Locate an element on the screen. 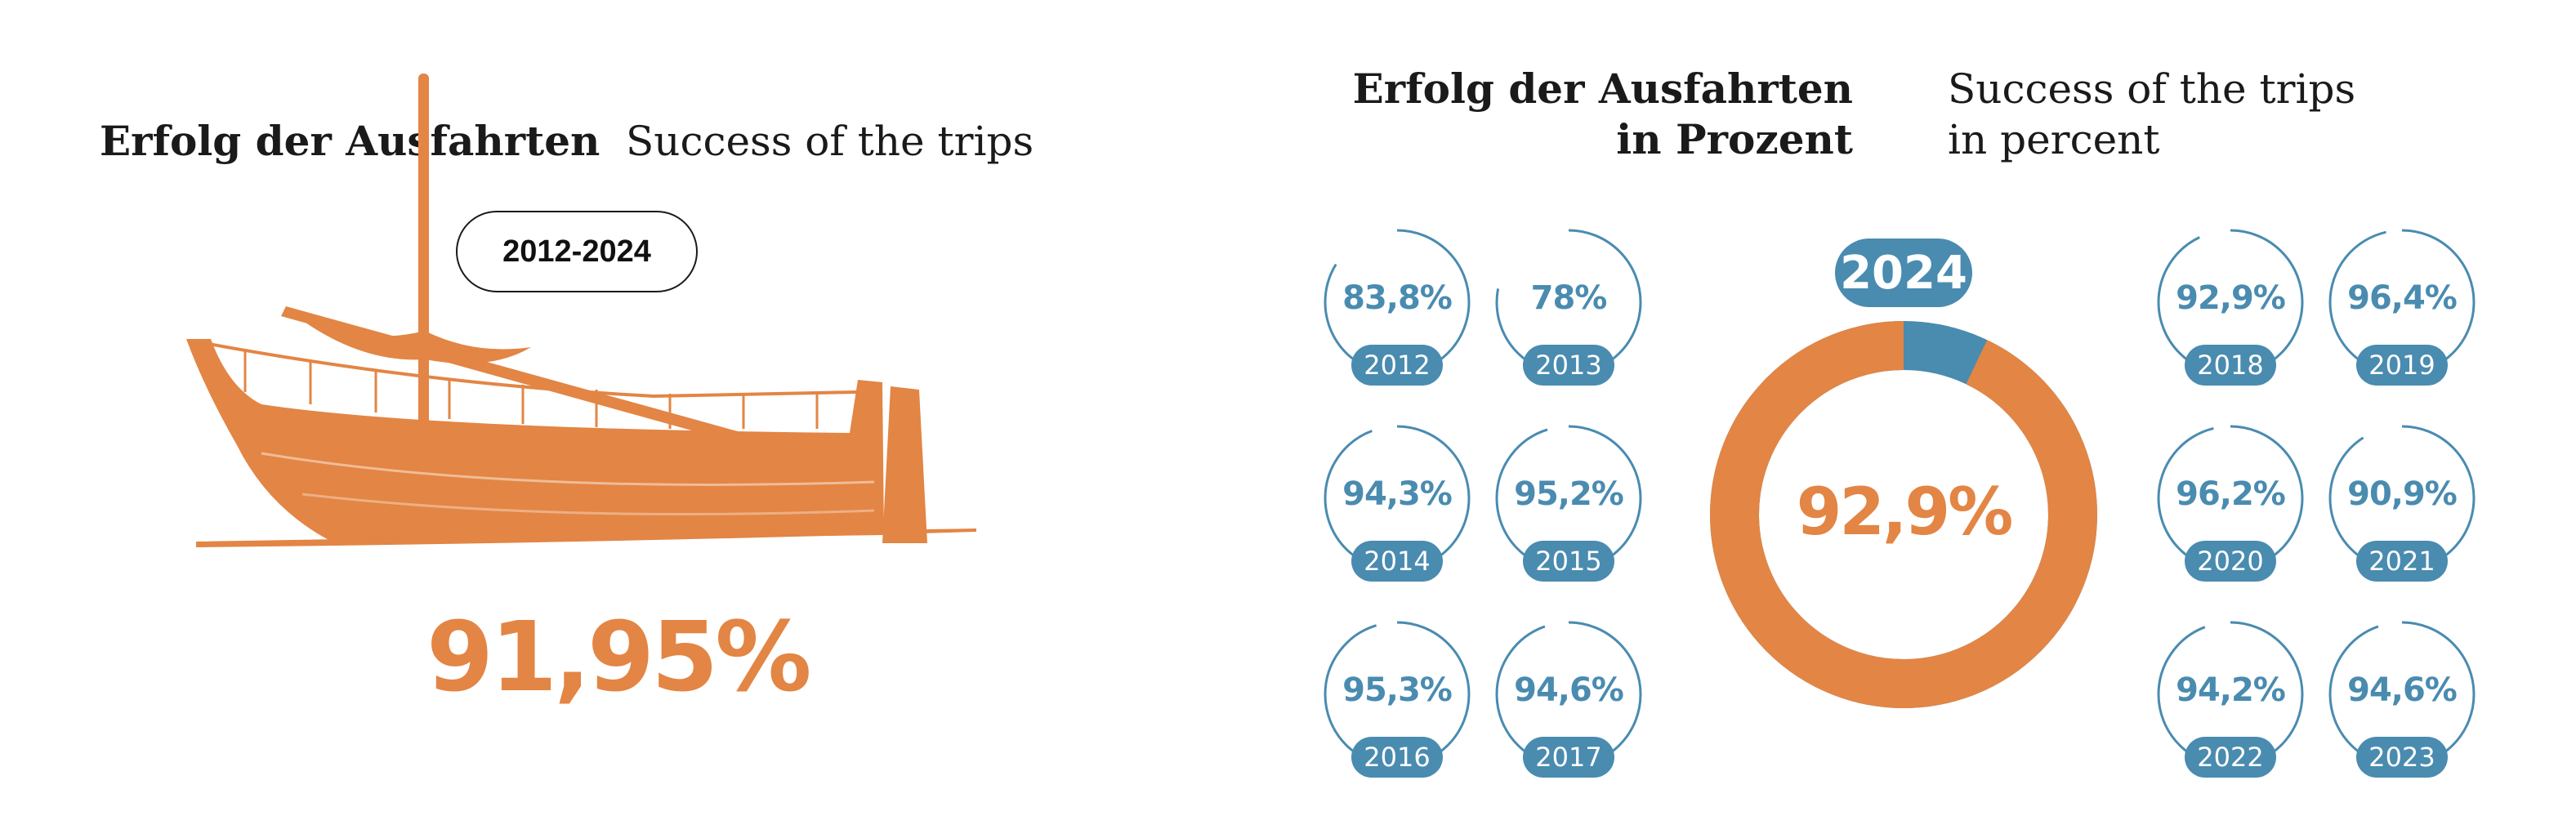  year-badge-2020: 2020 is located at coordinates (2231, 561).